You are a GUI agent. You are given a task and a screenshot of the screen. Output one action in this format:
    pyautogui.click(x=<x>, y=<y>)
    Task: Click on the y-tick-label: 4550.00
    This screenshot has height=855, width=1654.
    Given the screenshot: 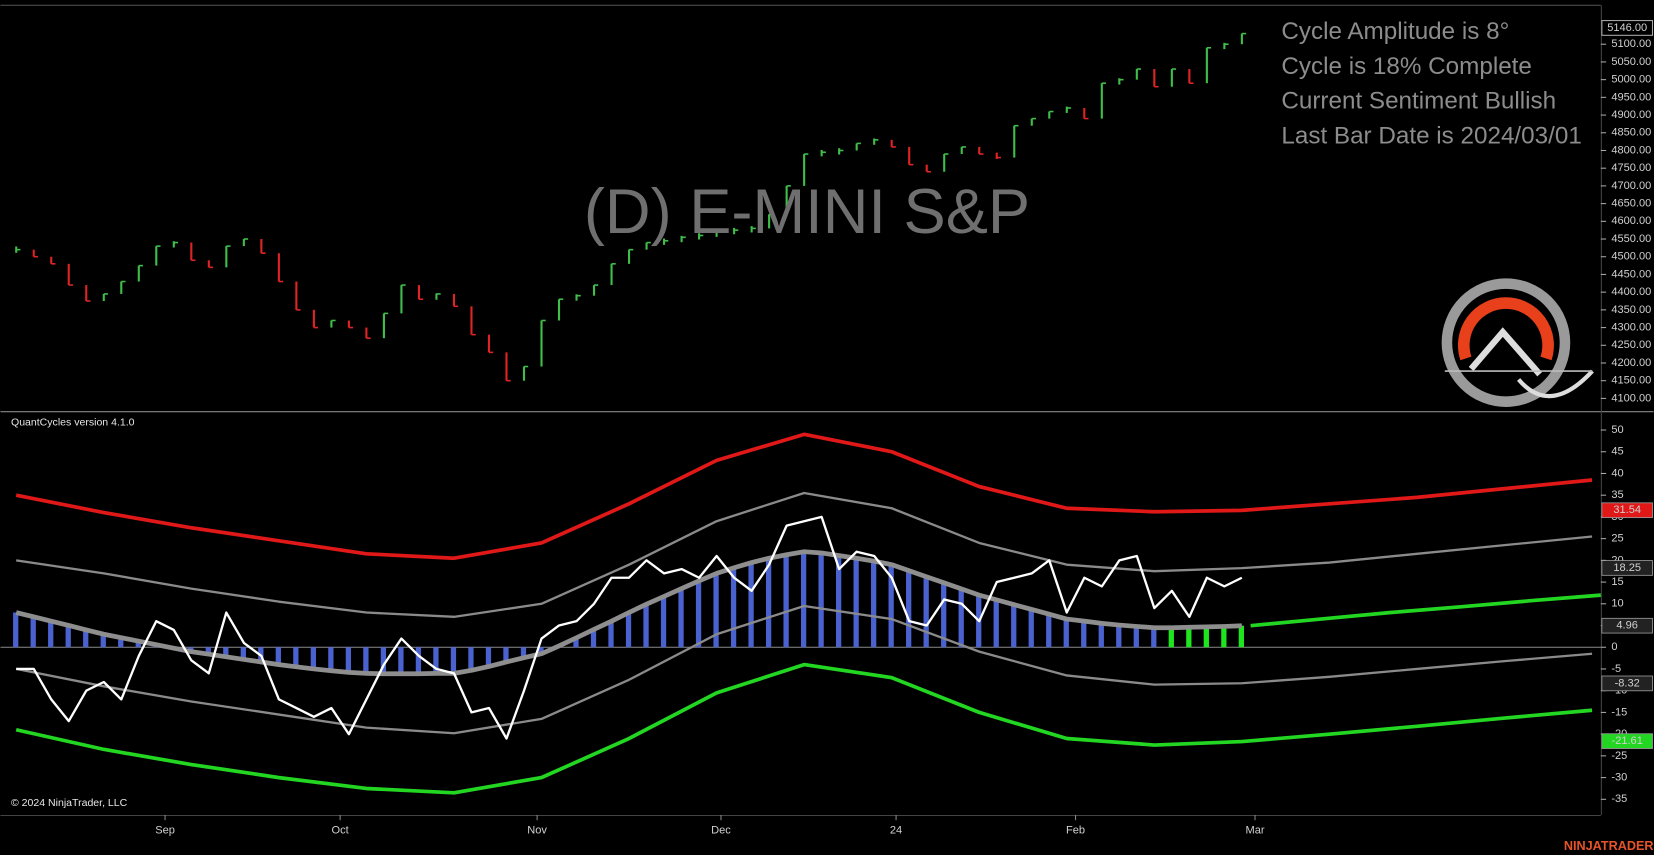 What is the action you would take?
    pyautogui.click(x=1631, y=239)
    